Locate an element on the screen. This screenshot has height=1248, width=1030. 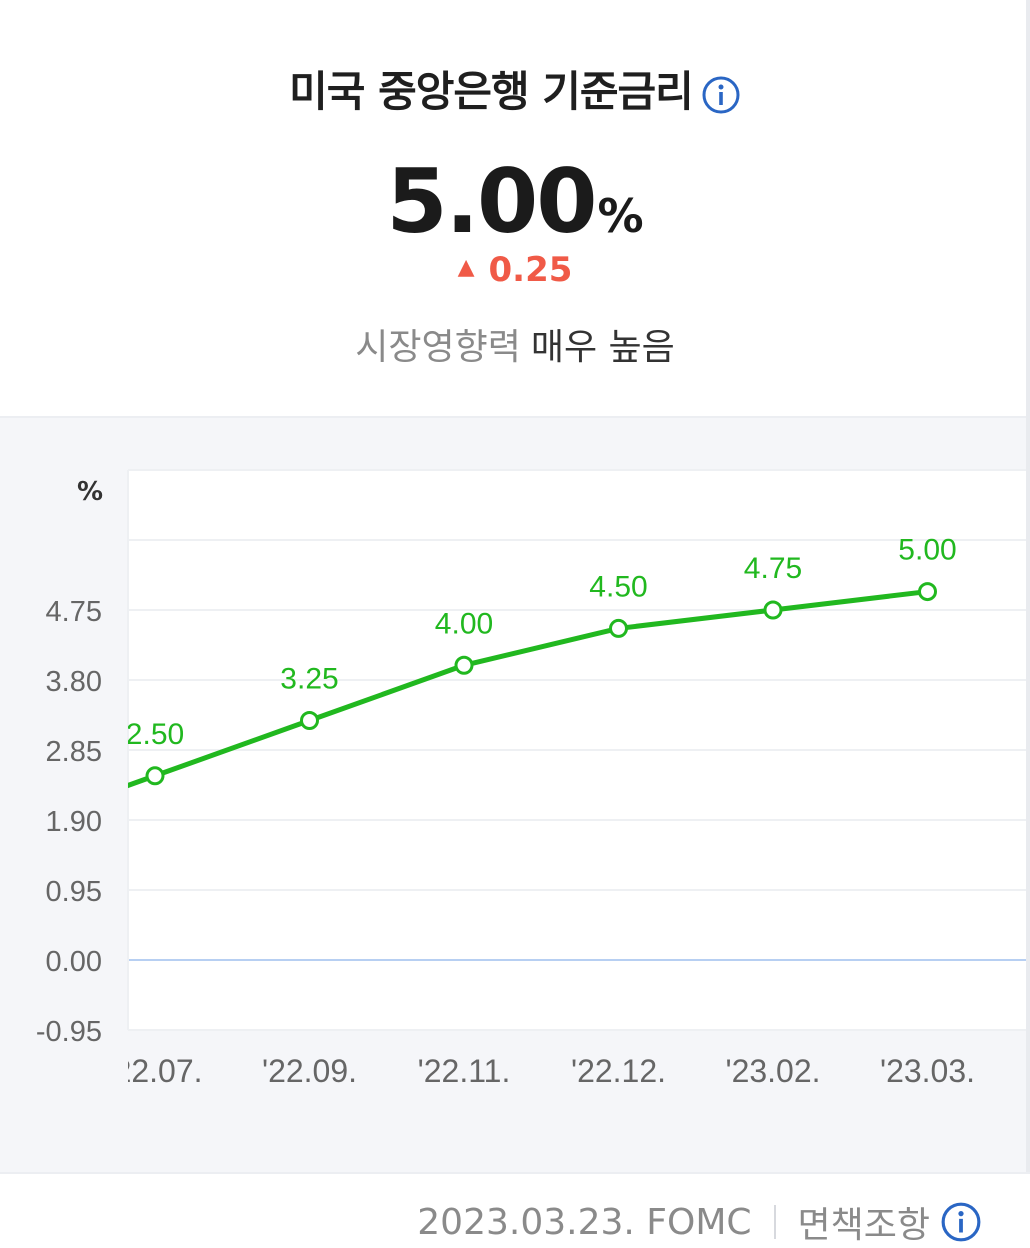
y-tick-label: 1.90 is located at coordinates (74, 822).